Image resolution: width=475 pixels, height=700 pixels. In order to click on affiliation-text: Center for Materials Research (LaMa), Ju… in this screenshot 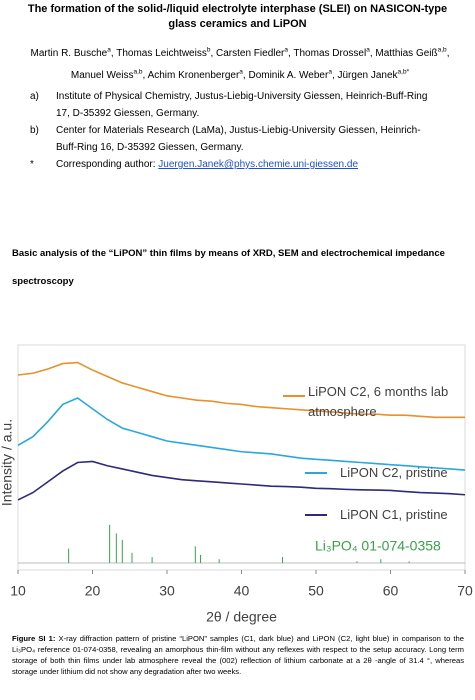, I will do `click(238, 139)`.